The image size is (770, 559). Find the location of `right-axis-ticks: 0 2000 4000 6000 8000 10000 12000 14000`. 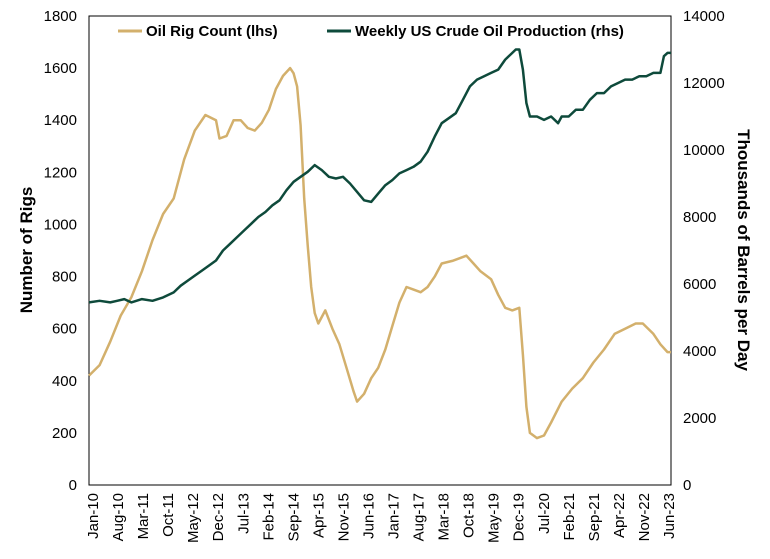

right-axis-ticks: 0 2000 4000 6000 8000 10000 12000 14000 is located at coordinates (704, 251).